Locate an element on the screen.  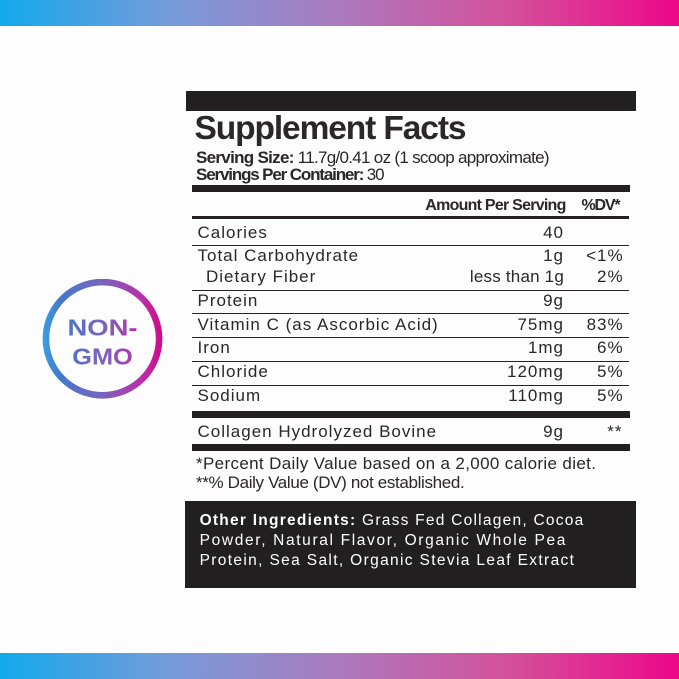
svg-text: GMO is located at coordinates (102, 357).